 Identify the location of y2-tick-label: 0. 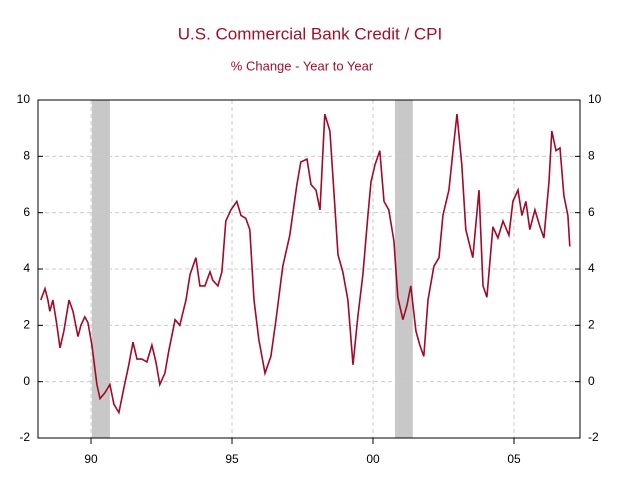
(591, 381).